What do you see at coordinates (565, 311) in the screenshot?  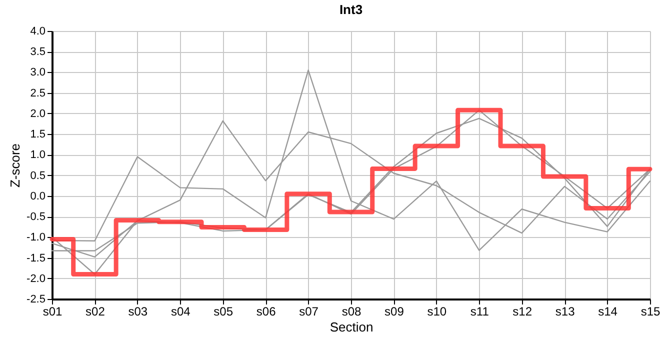 I see `x-tick-label: s13` at bounding box center [565, 311].